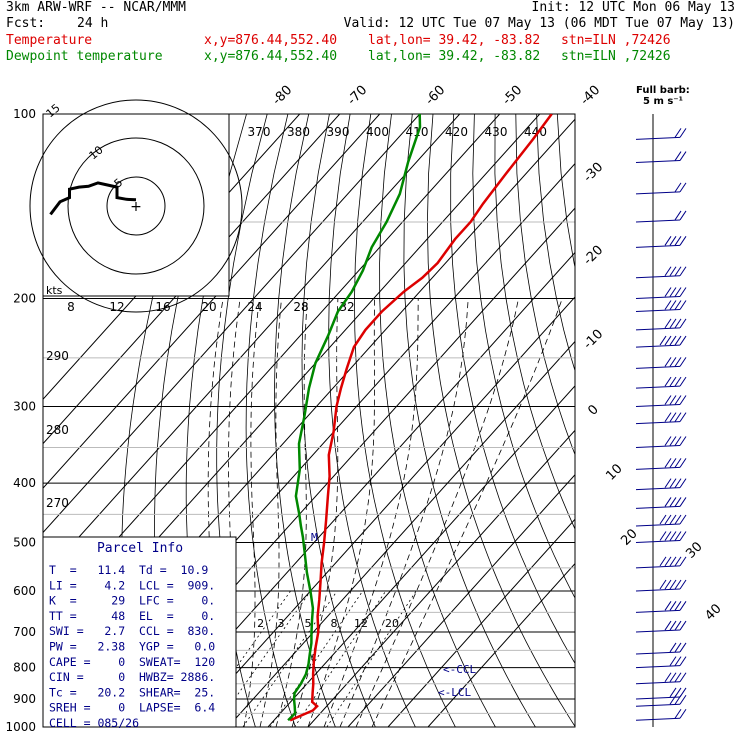  I want to click on pressure-tick-label: 500, so click(24, 542).